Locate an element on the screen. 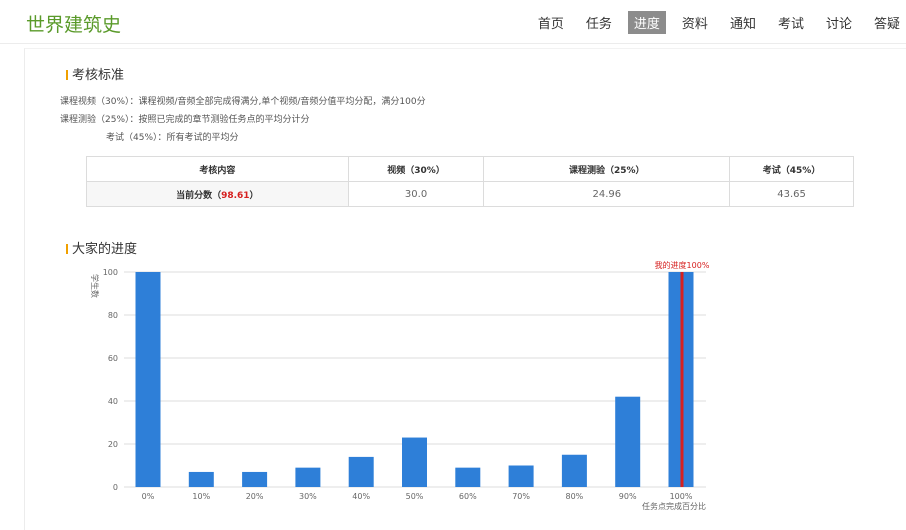 This screenshot has height=530, width=906. exam-score: 43.65 is located at coordinates (791, 194).